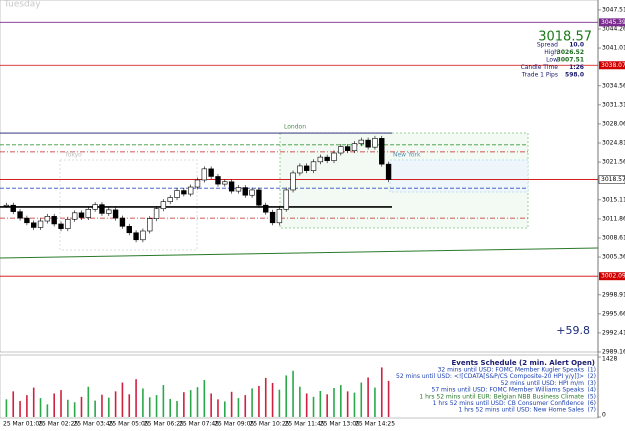 The height and width of the screenshot is (431, 625). I want to click on volume-tick-label: 0, so click(604, 415).